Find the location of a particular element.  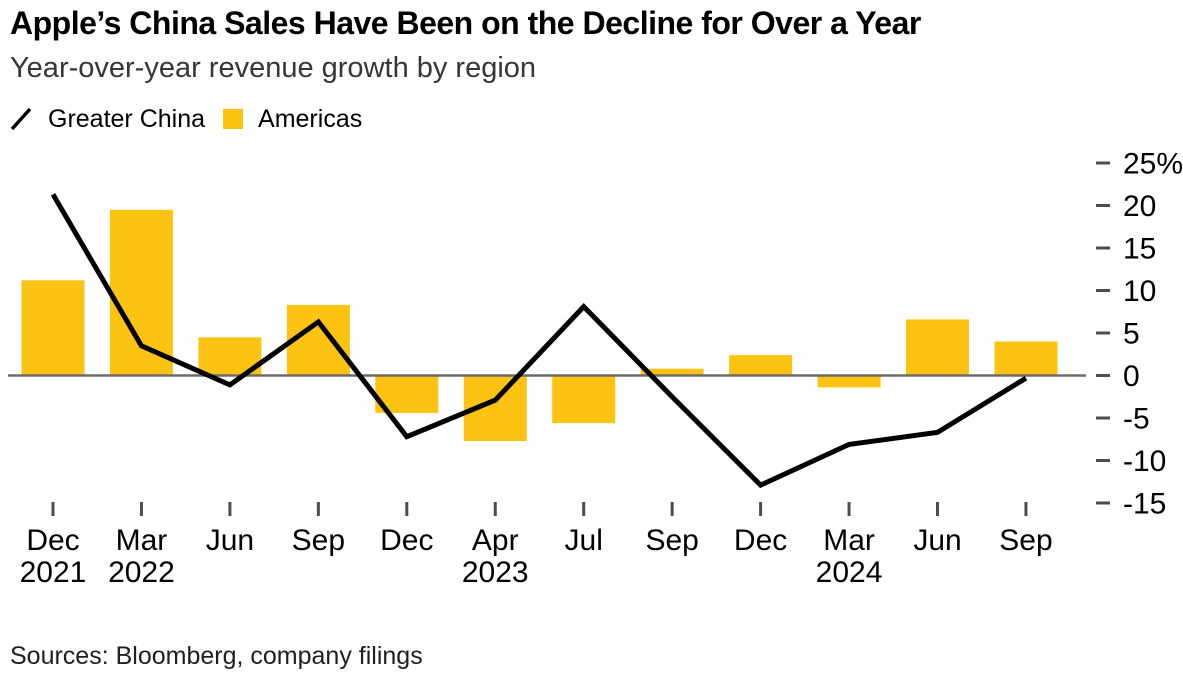

y-axis-label: 5 is located at coordinates (1131, 334).